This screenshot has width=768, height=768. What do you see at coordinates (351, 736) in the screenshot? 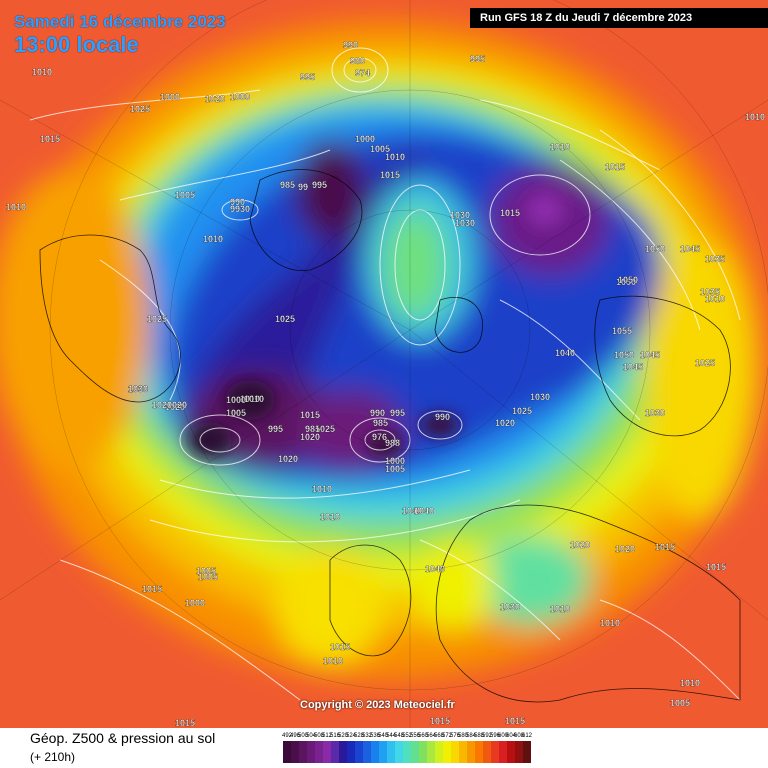
I see `scale-label: 524` at bounding box center [351, 736].